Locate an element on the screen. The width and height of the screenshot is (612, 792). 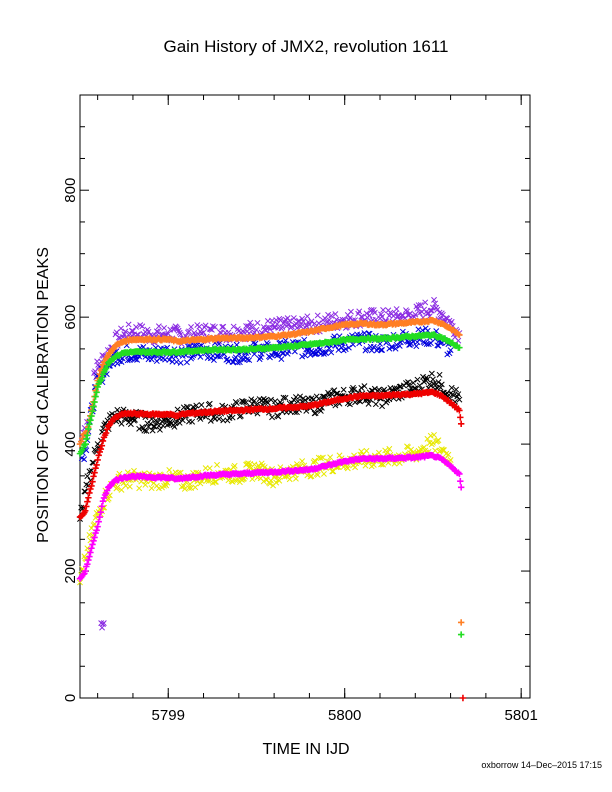
y-tick-label: 400 is located at coordinates (70, 444).